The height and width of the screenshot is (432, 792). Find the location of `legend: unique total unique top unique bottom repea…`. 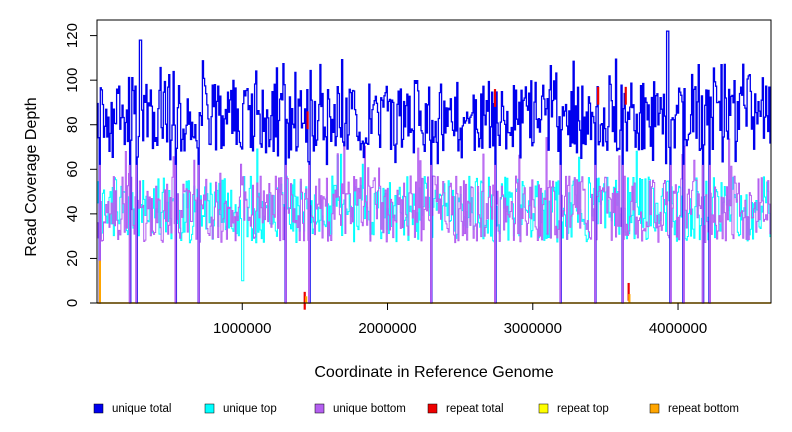

legend: unique total unique top unique bottom repea… is located at coordinates (416, 409).